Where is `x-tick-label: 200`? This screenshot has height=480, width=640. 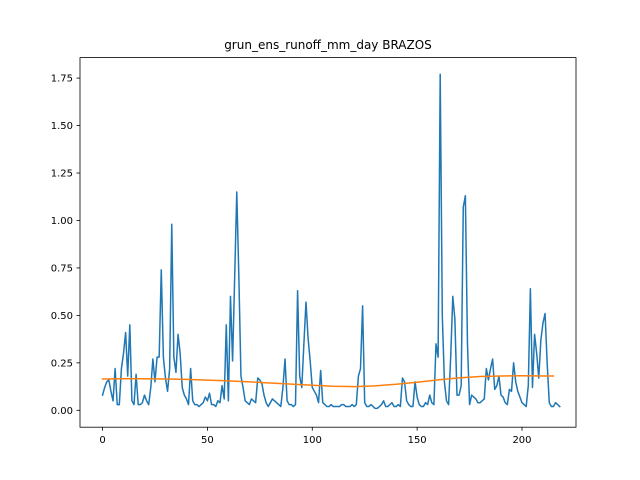
x-tick-label: 200 is located at coordinates (521, 440).